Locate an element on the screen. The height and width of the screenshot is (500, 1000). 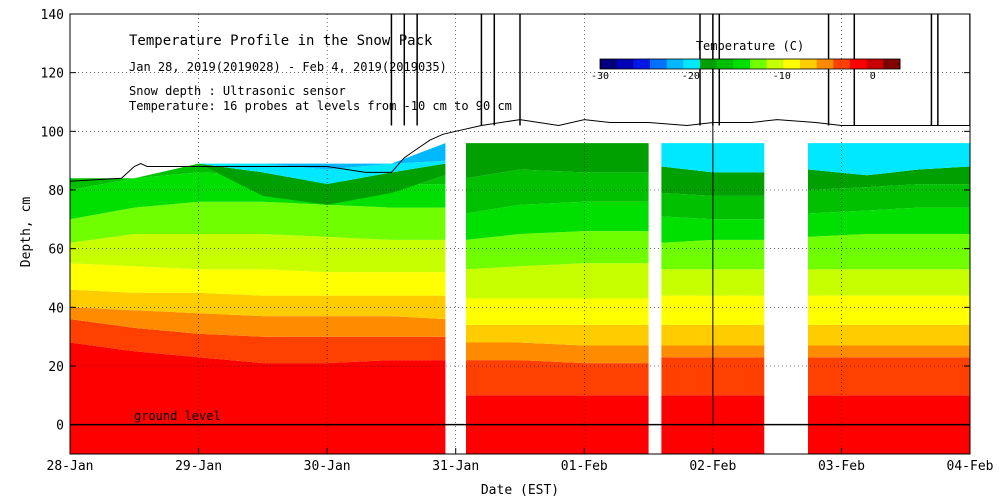
x-tick-label: 30-Jan is located at coordinates (327, 466).